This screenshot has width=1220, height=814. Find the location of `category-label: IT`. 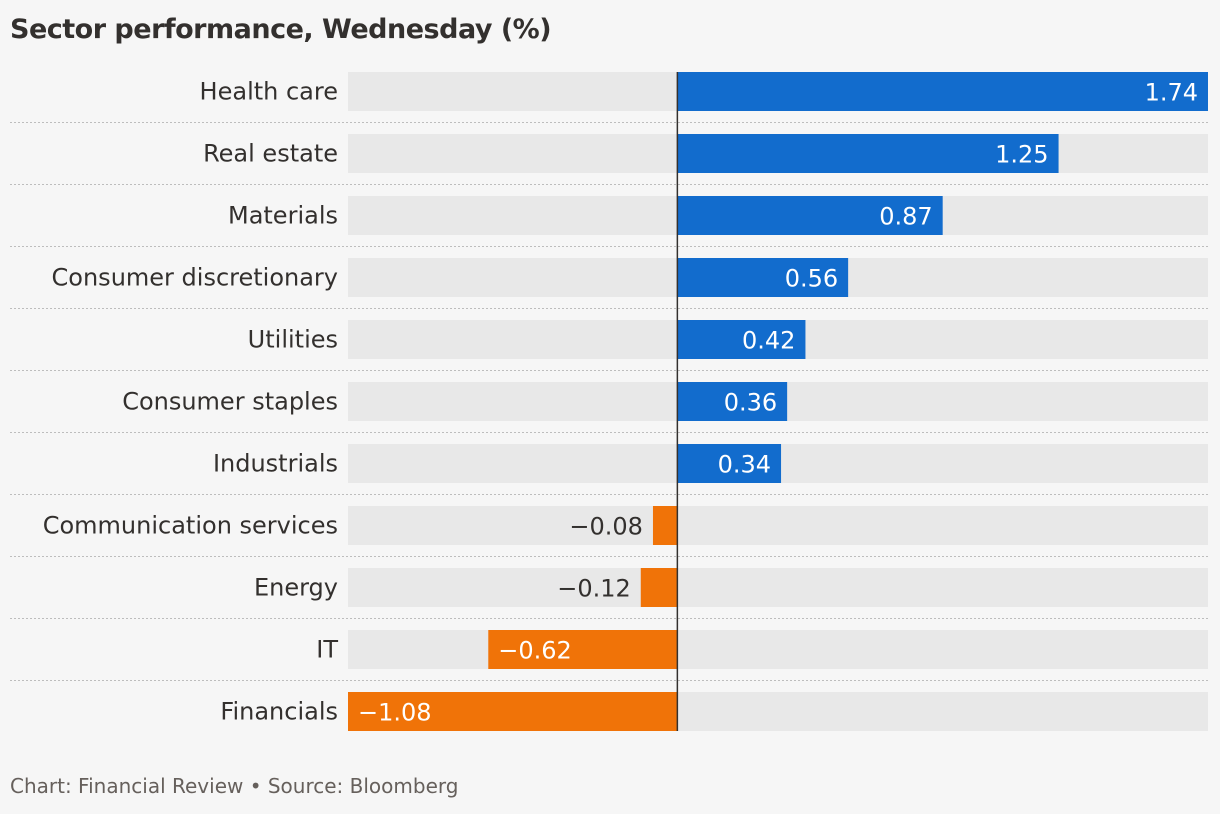

category-label: IT is located at coordinates (327, 650).